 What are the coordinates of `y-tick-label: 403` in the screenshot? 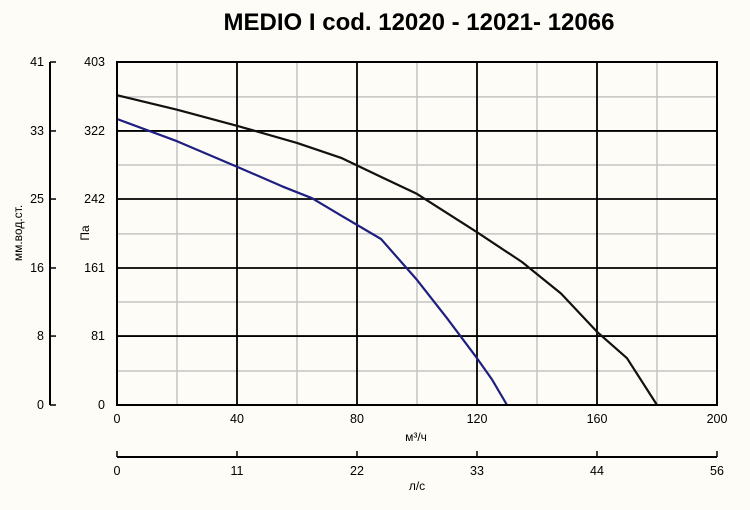 It's located at (94, 62).